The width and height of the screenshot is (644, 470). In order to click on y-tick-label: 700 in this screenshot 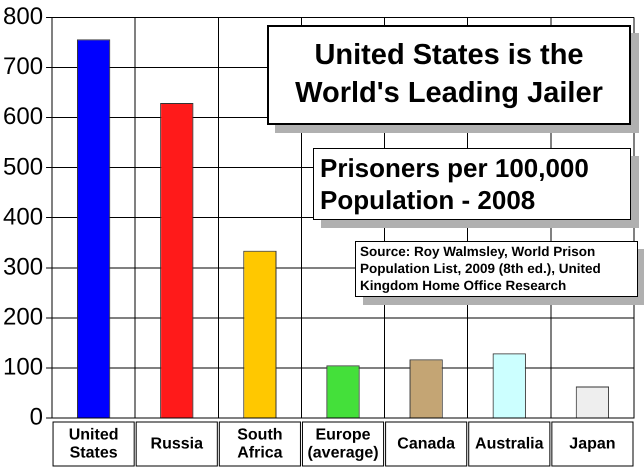, I will do `click(23, 66)`.